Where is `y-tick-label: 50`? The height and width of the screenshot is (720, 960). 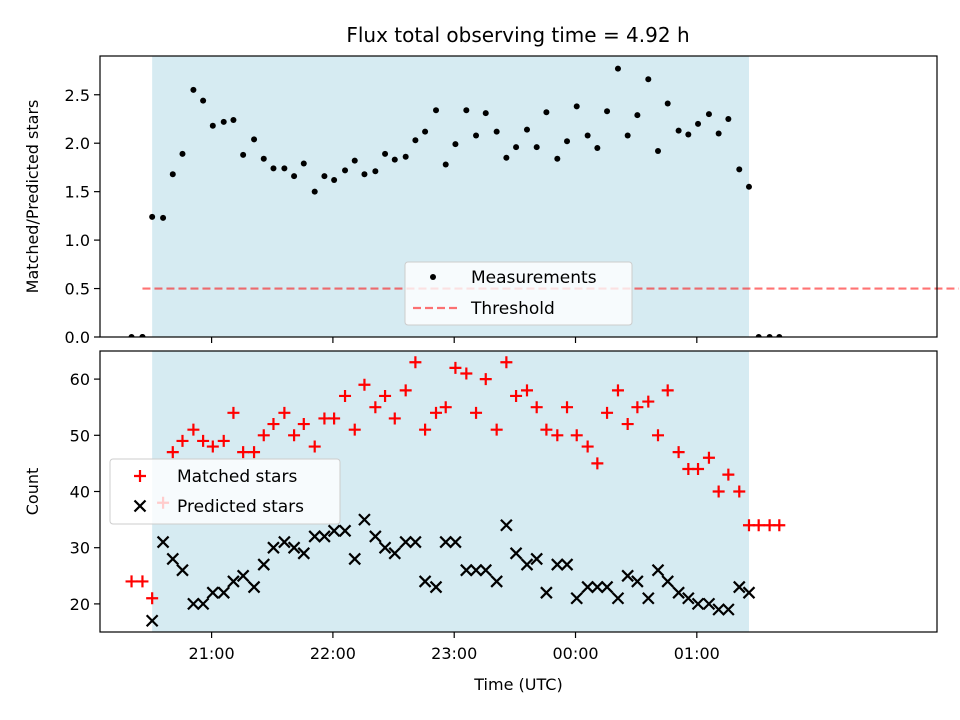
y-tick-label: 50 is located at coordinates (80, 435).